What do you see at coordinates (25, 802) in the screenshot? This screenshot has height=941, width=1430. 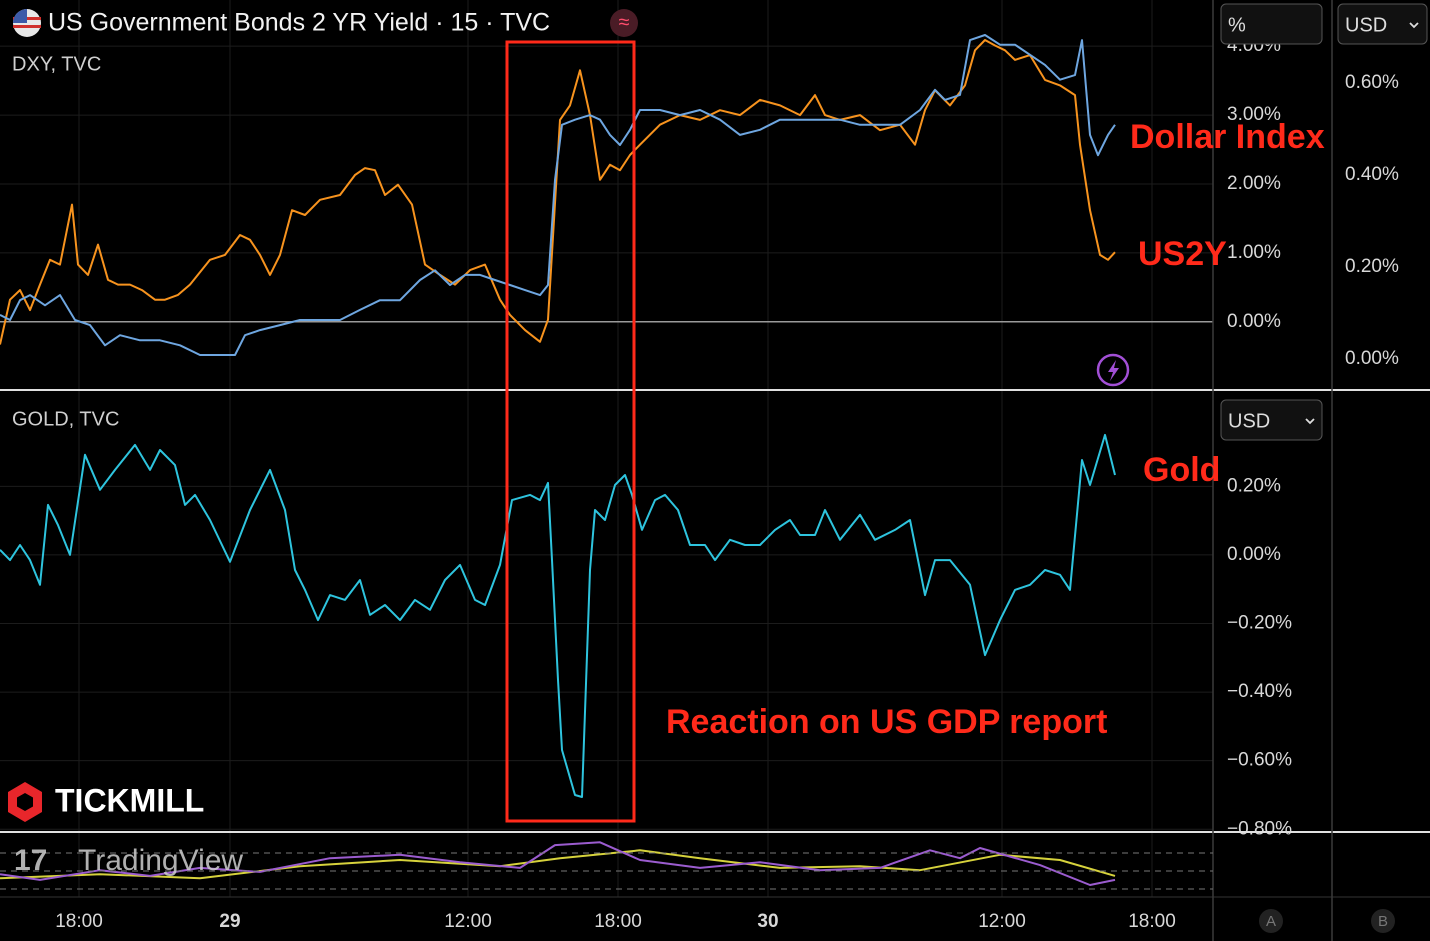 I see `broker-logo` at bounding box center [25, 802].